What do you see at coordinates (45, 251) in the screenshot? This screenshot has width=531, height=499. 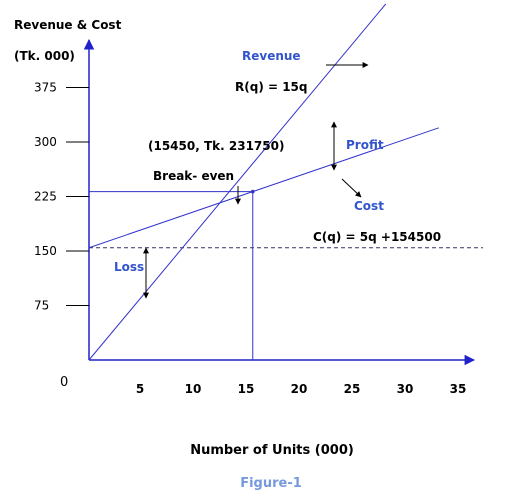 I see `y-tick-label: 150` at bounding box center [45, 251].